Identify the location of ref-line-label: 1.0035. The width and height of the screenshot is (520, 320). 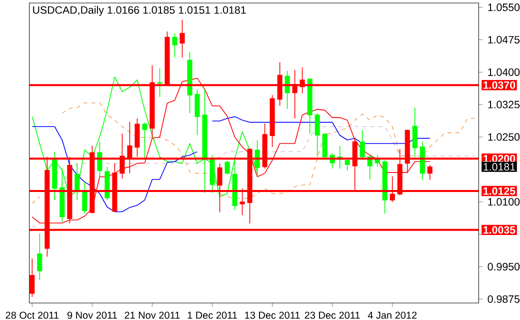
(500, 230).